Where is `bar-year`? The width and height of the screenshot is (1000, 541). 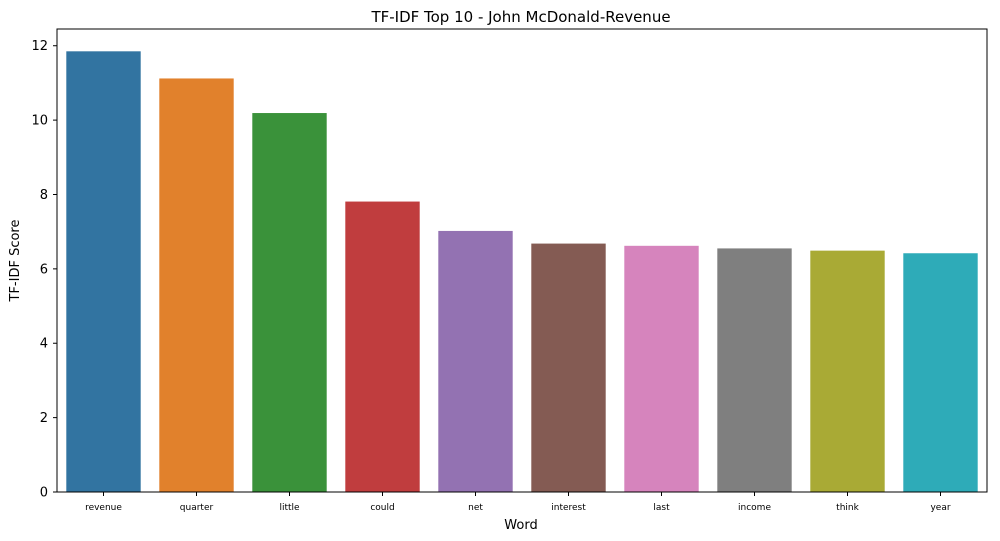
bar-year is located at coordinates (940, 372).